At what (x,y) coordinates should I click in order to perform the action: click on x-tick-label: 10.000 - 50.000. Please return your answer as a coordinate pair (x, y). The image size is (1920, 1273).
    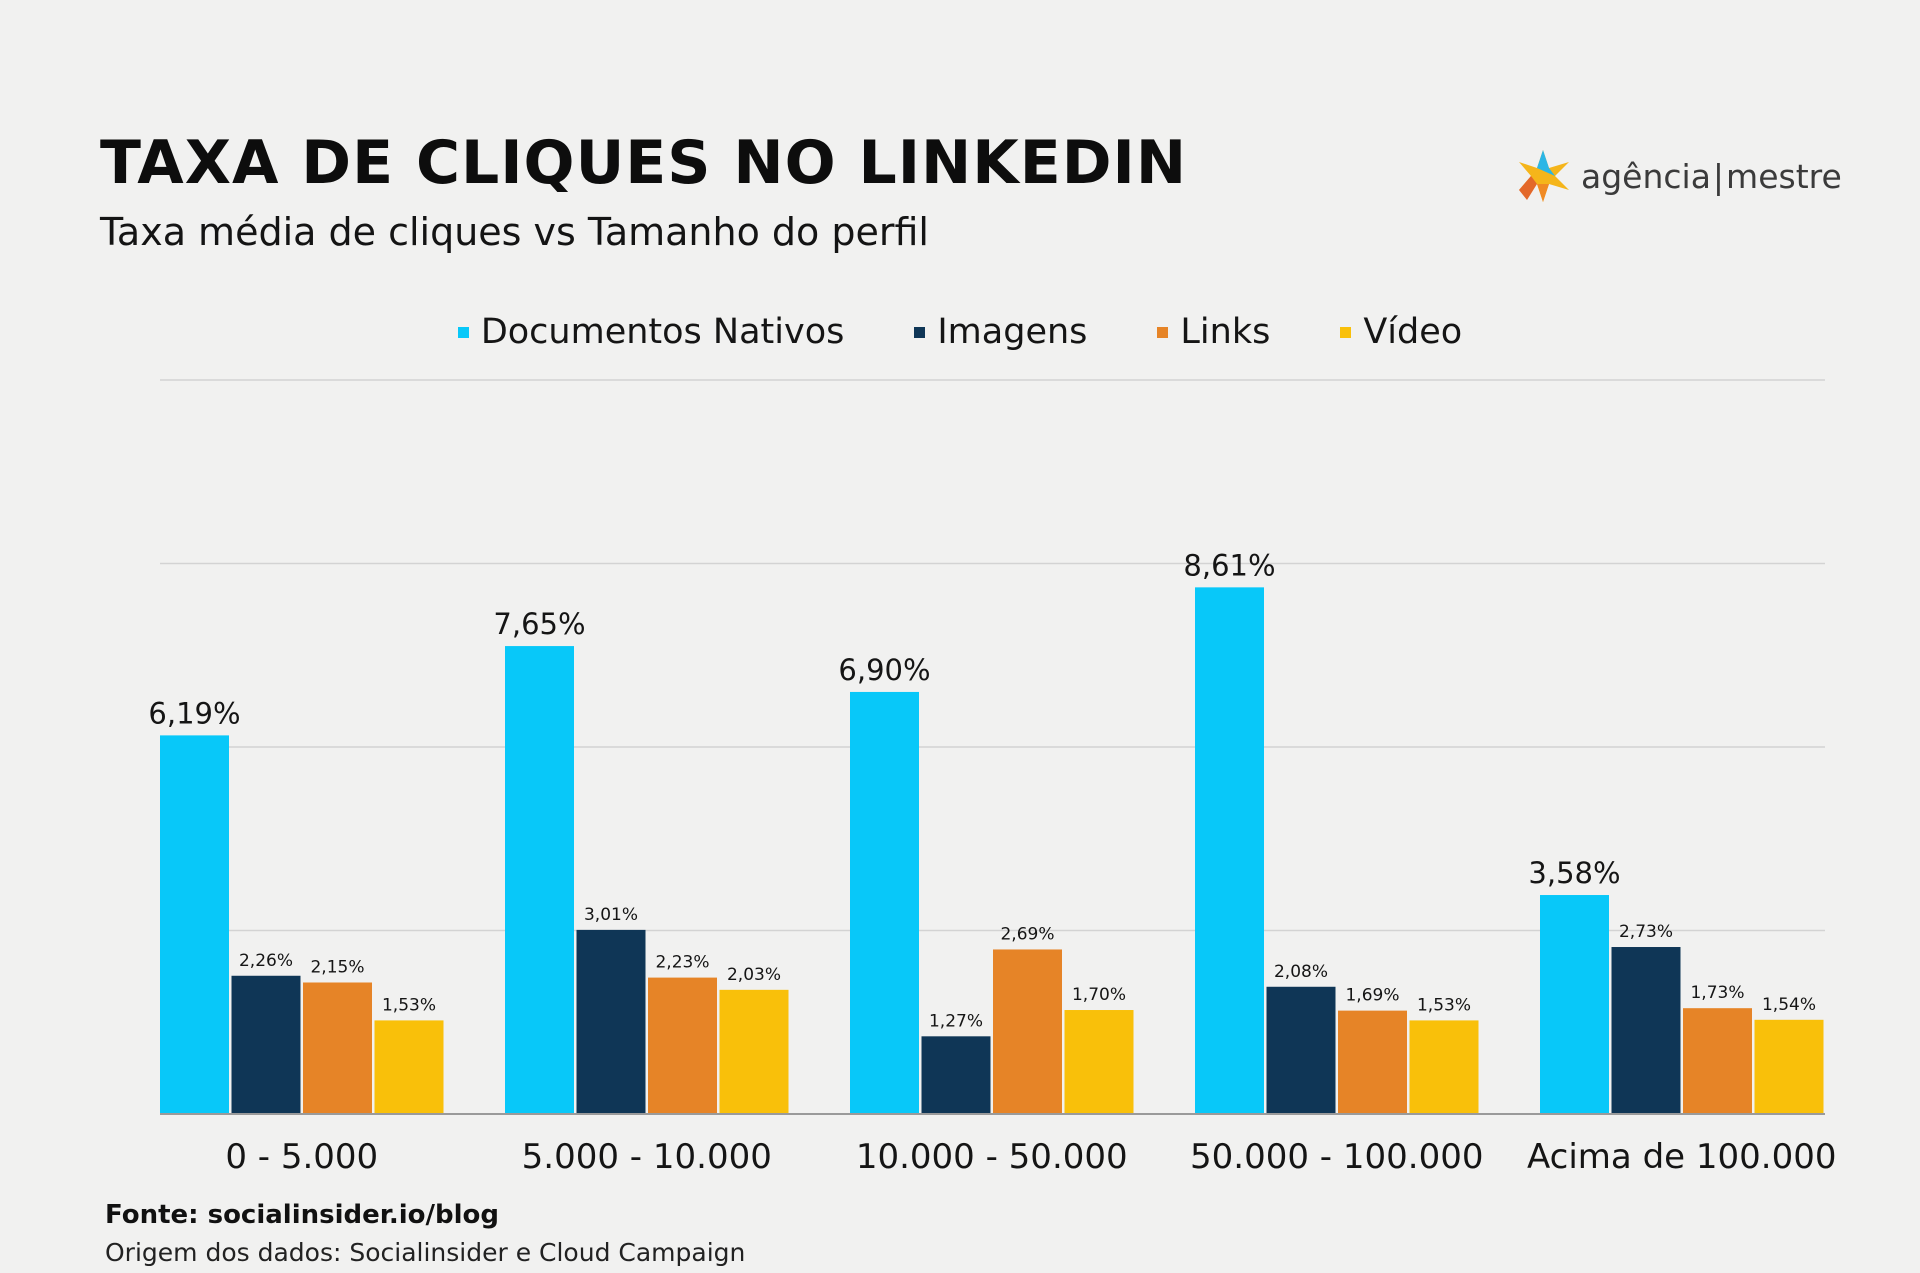
    Looking at the image, I should click on (992, 1157).